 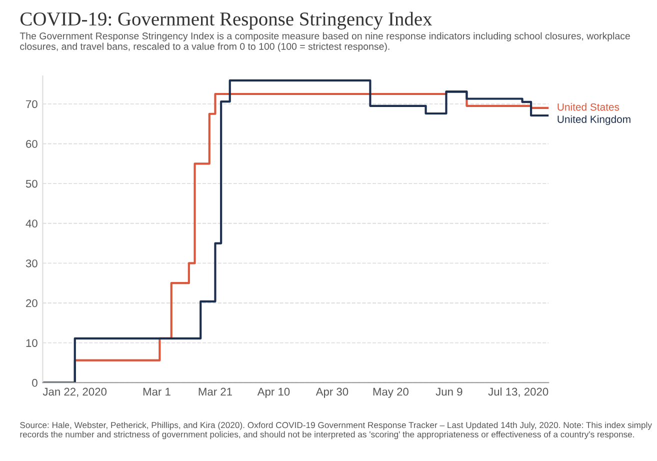 I want to click on chart-subtitle: The Government Response Stringency Index is a composite measure based on nine response indicators including school closures, workplace closures, and travel bans, rescaled to a value from 0 to 100 (100 = strictest response)., so click(x=325, y=42).